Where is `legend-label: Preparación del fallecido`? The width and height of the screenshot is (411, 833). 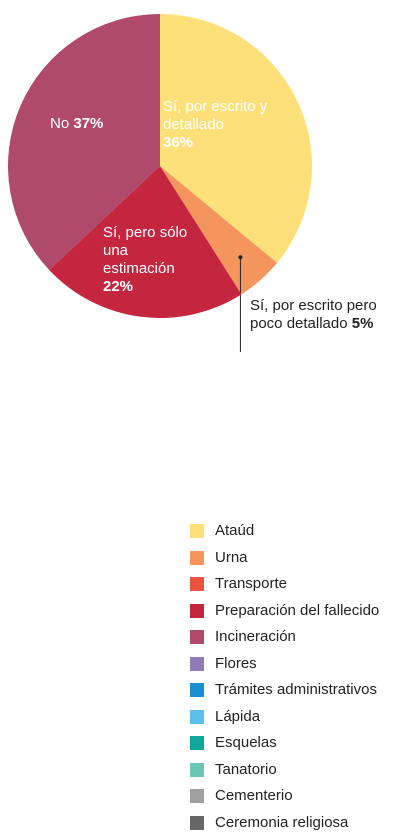 legend-label: Preparación del fallecido is located at coordinates (297, 610).